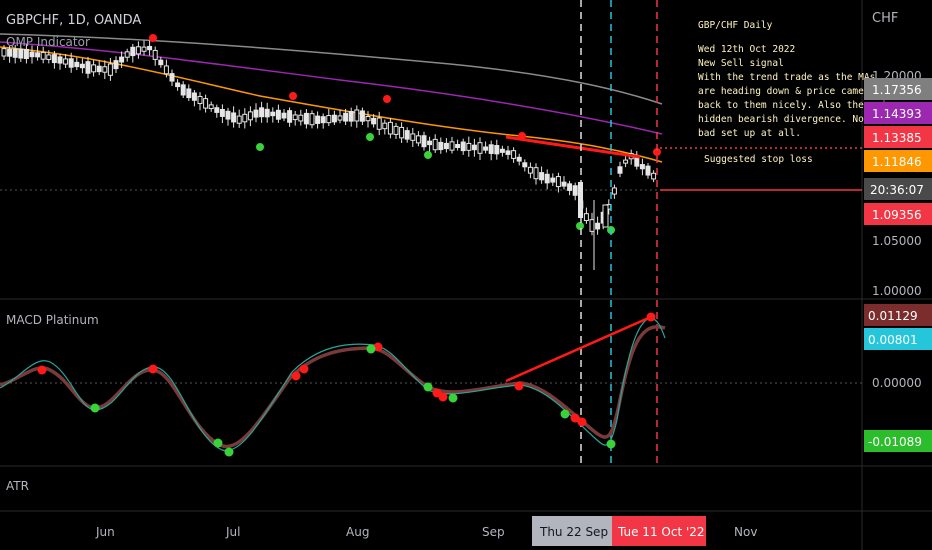  I want to click on atr-pane-label: ATR, so click(17, 486).